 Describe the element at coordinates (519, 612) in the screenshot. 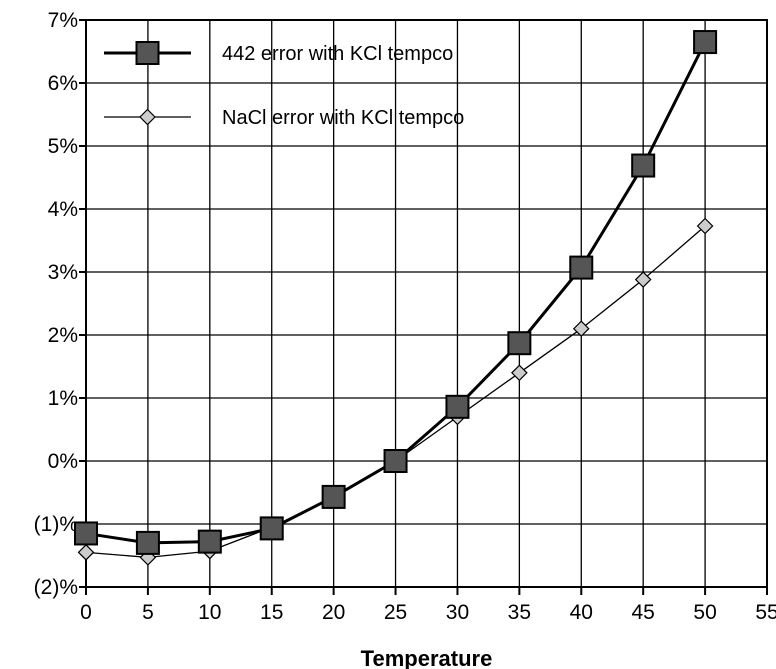

I see `x-tick-label-7: 35` at that location.